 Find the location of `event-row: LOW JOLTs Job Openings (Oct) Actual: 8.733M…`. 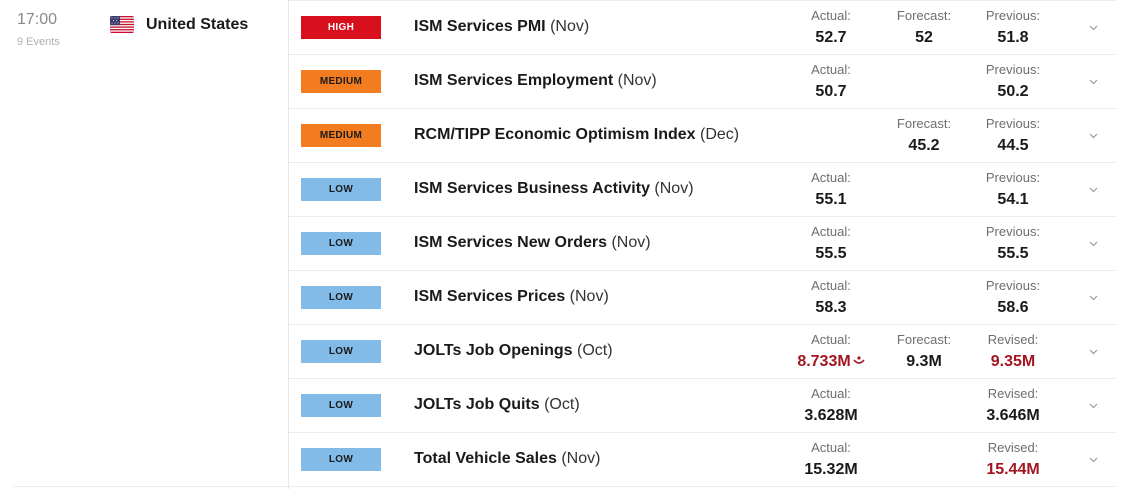

event-row: LOW JOLTs Job Openings (Oct) Actual: 8.733M… is located at coordinates (702, 352).